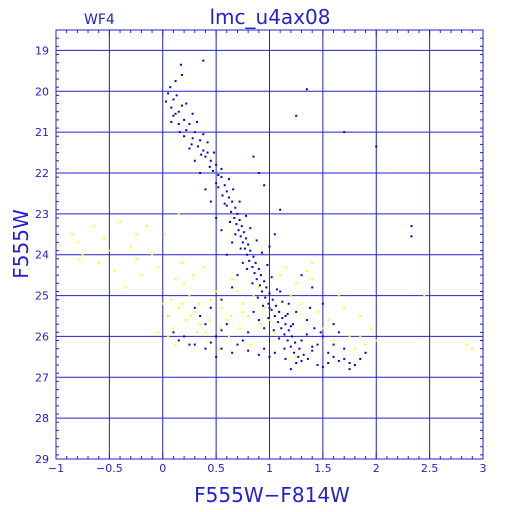 The width and height of the screenshot is (512, 512). What do you see at coordinates (376, 468) in the screenshot?
I see `x-tick-label: 2` at bounding box center [376, 468].